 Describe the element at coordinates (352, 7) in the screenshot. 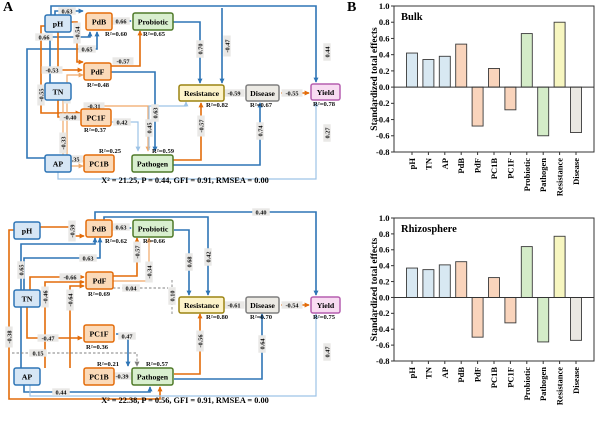

I see `panel-b-label: B` at that location.